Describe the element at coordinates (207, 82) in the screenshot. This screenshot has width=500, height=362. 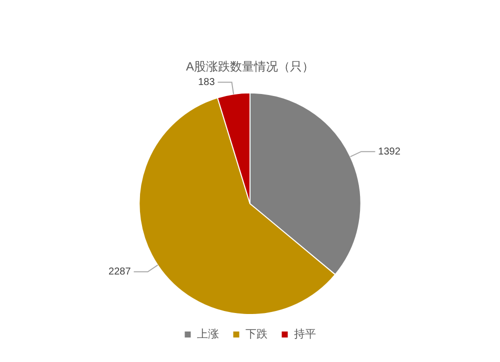
I see `data-label: 183` at that location.